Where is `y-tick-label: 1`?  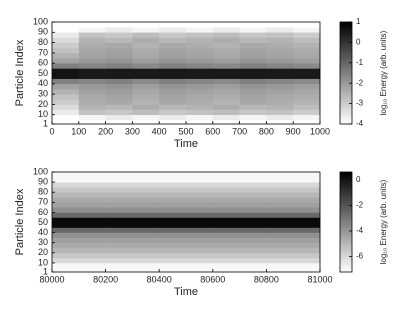 y-tick-label: 1 is located at coordinates (45, 271).